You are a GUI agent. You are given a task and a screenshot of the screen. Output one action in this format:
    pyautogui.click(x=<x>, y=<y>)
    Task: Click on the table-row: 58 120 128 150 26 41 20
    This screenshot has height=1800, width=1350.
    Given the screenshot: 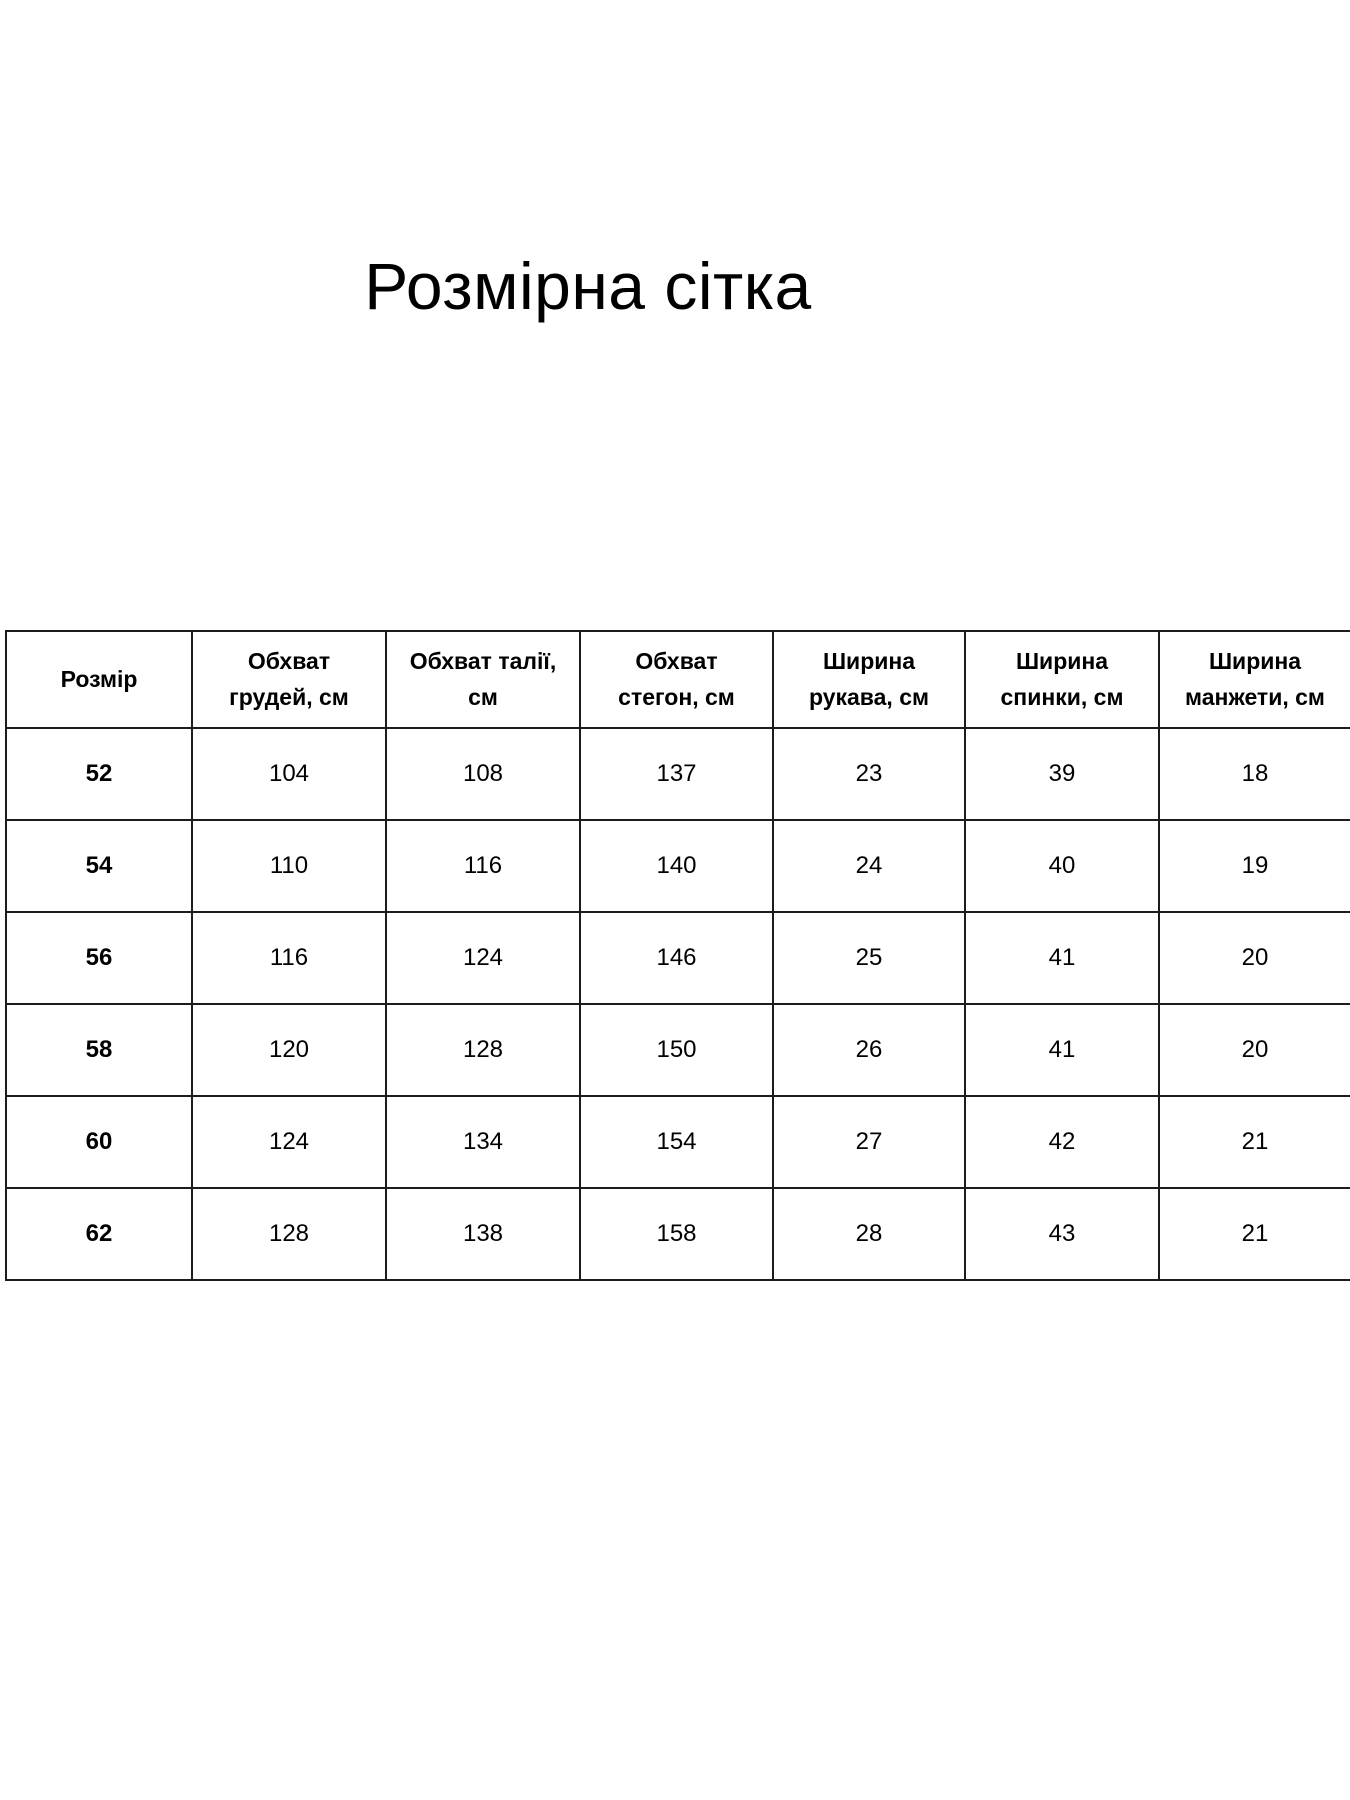 What is the action you would take?
    pyautogui.click(x=677, y=1050)
    